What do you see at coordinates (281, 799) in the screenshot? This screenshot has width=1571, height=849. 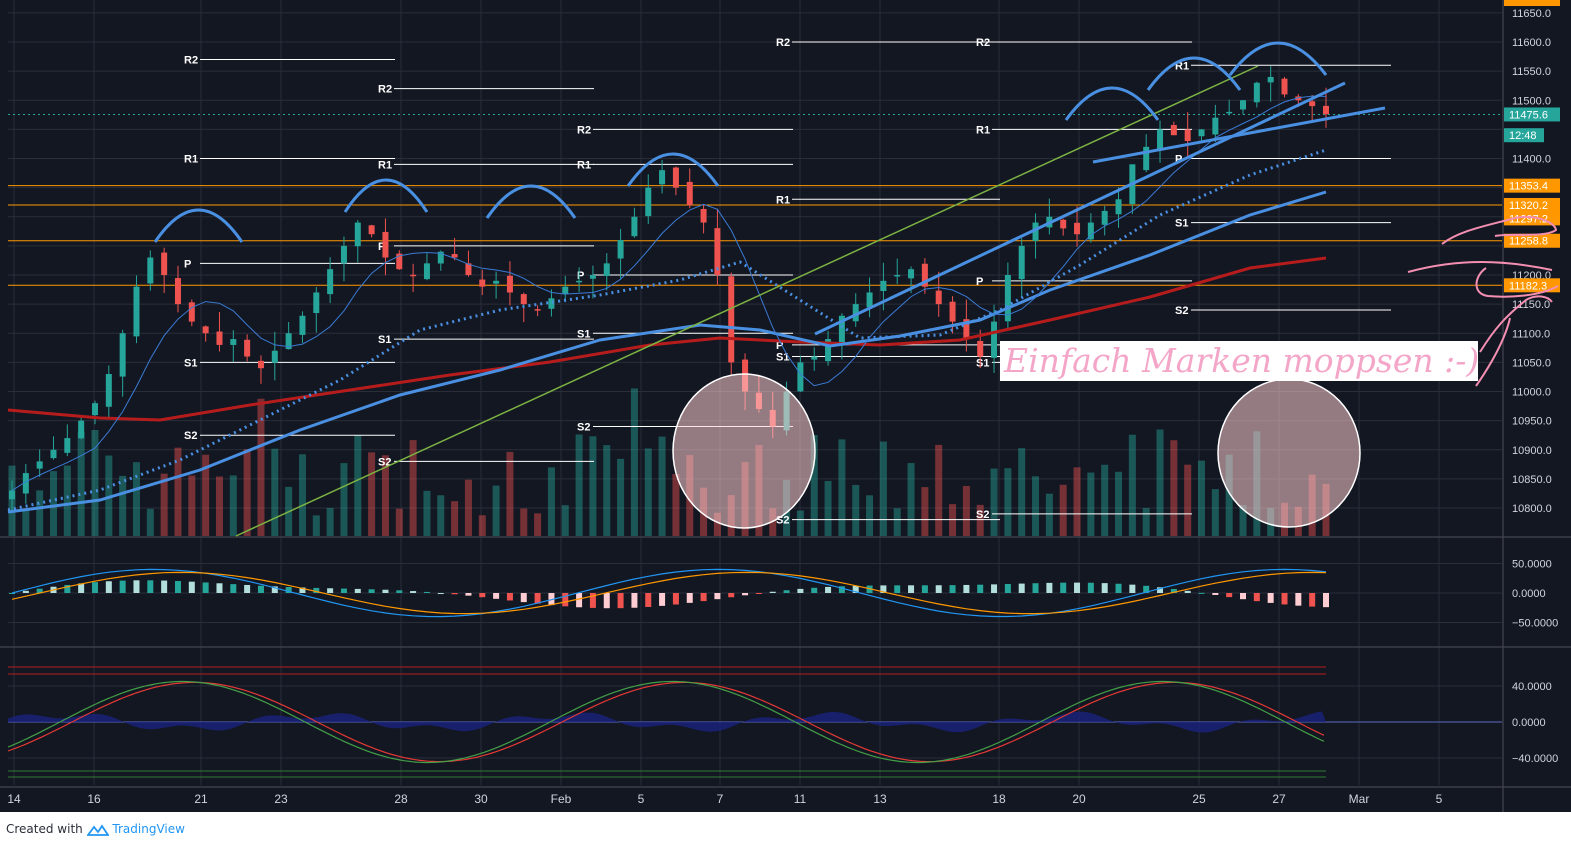 I see `x-tick-label: 23` at bounding box center [281, 799].